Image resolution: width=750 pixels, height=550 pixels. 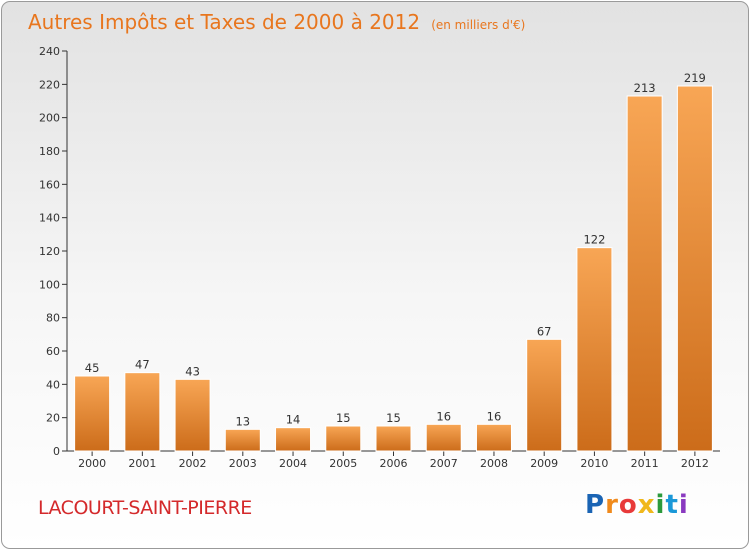 What do you see at coordinates (53, 418) in the screenshot?
I see `y-tick-label: 20` at bounding box center [53, 418].